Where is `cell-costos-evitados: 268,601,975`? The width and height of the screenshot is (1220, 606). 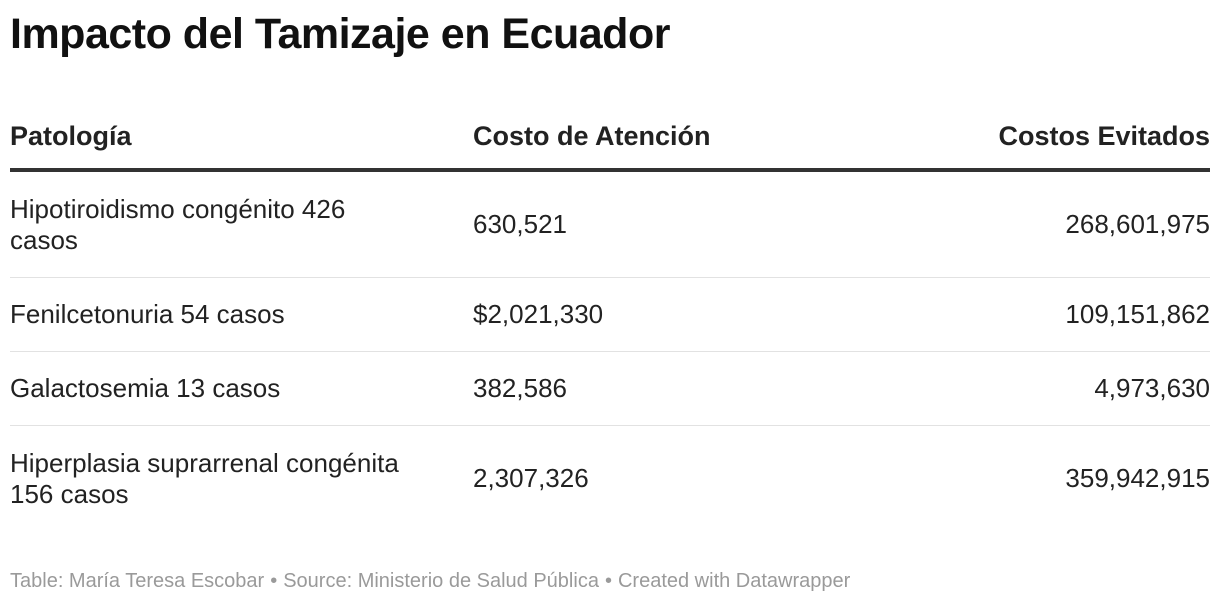
cell-costos-evitados: 268,601,975 is located at coordinates (1041, 224).